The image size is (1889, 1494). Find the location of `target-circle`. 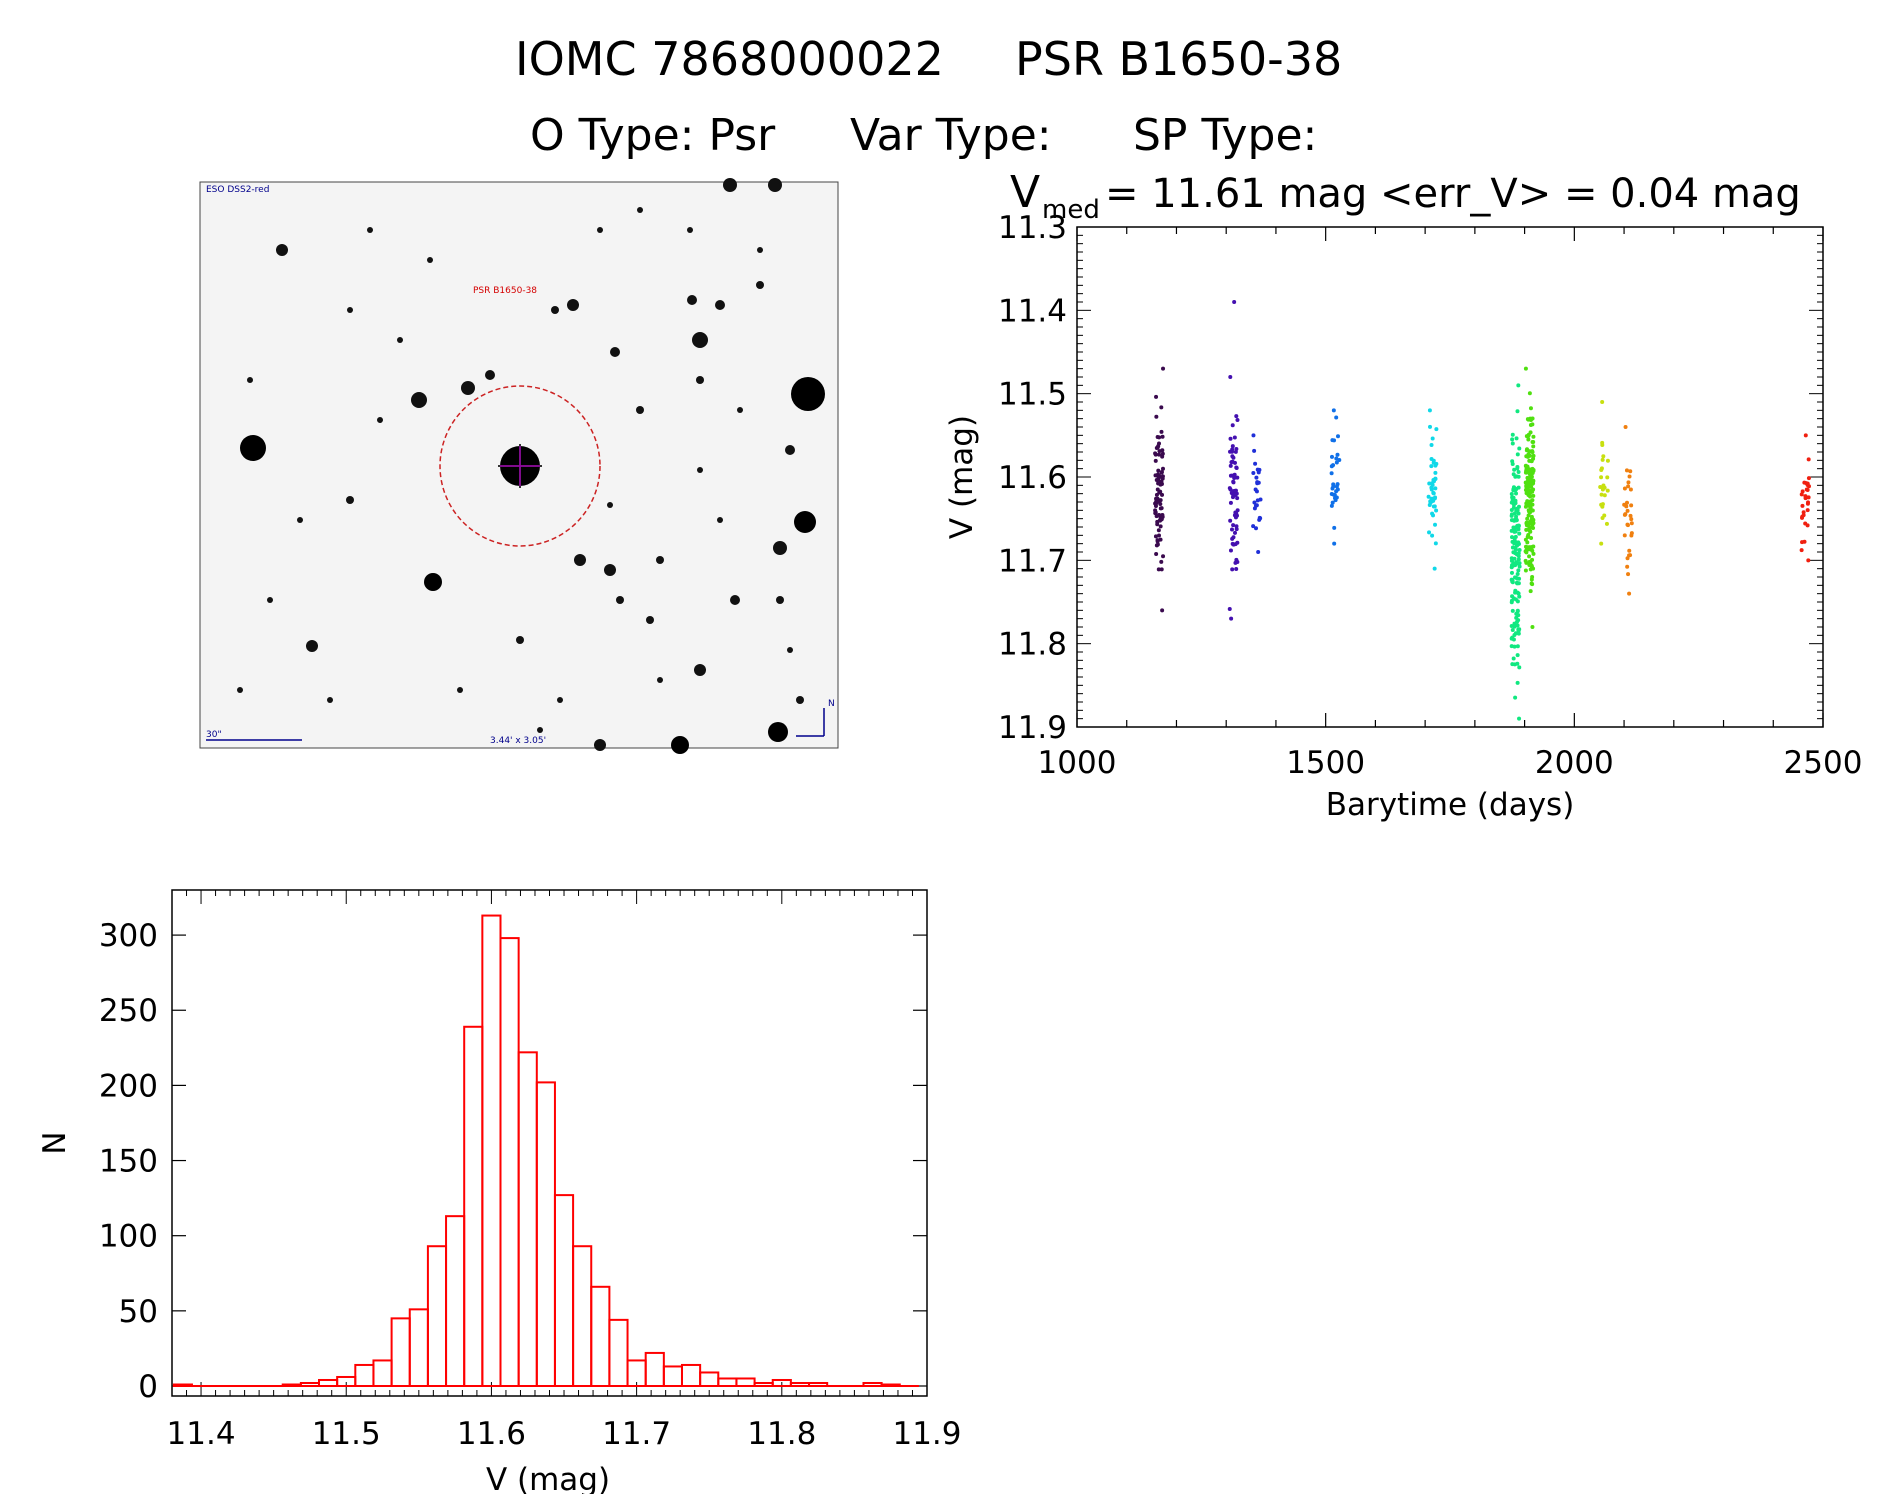

target-circle is located at coordinates (520, 466).